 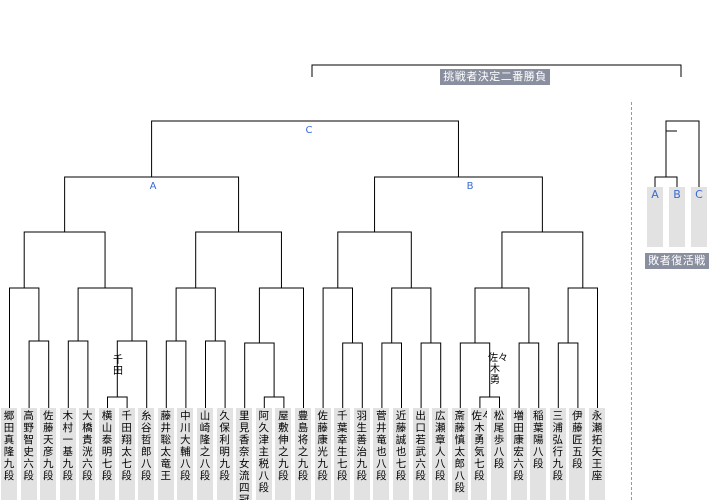 What do you see at coordinates (342, 454) in the screenshot?
I see `player-name: 千葉幸生七段` at bounding box center [342, 454].